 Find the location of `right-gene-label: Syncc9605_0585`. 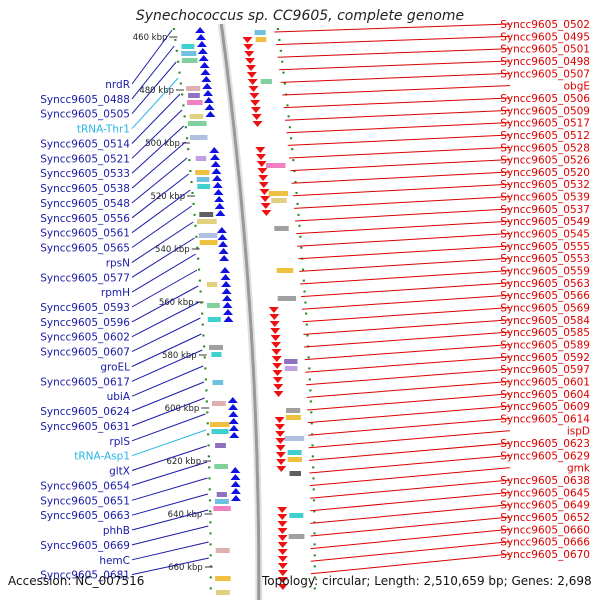

right-gene-label: Syncc9605_0585 is located at coordinates (545, 333).